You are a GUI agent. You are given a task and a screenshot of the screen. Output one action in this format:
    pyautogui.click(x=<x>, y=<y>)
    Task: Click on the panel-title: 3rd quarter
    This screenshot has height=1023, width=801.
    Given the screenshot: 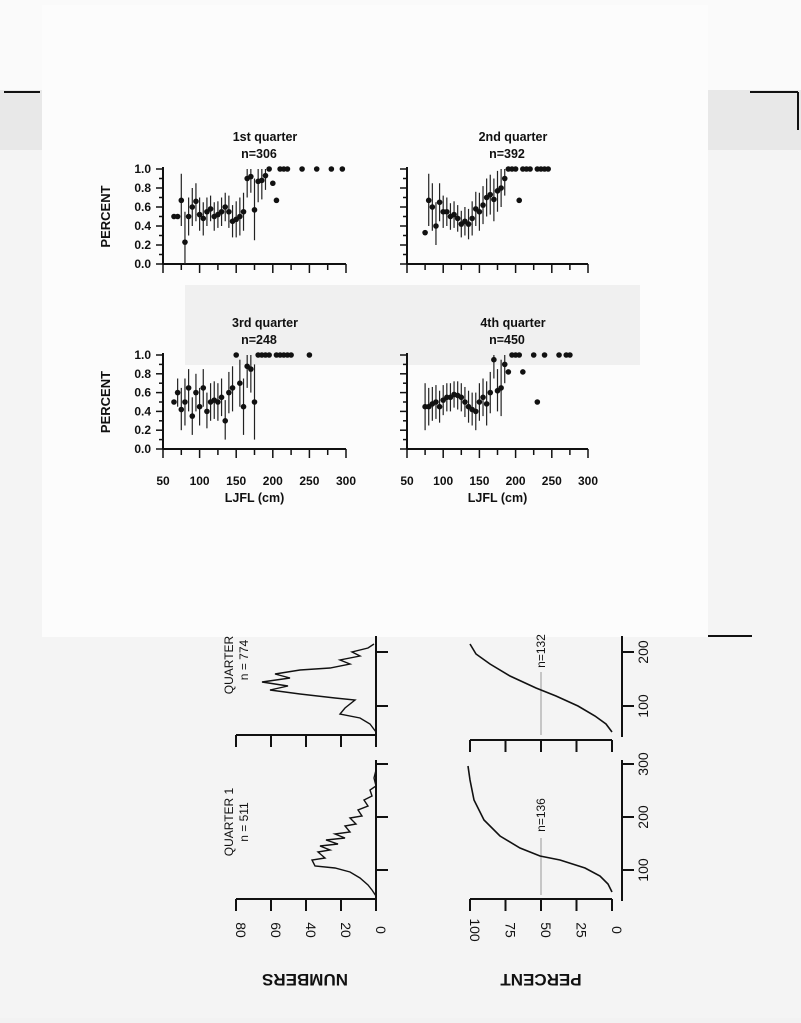 What is the action you would take?
    pyautogui.click(x=265, y=323)
    